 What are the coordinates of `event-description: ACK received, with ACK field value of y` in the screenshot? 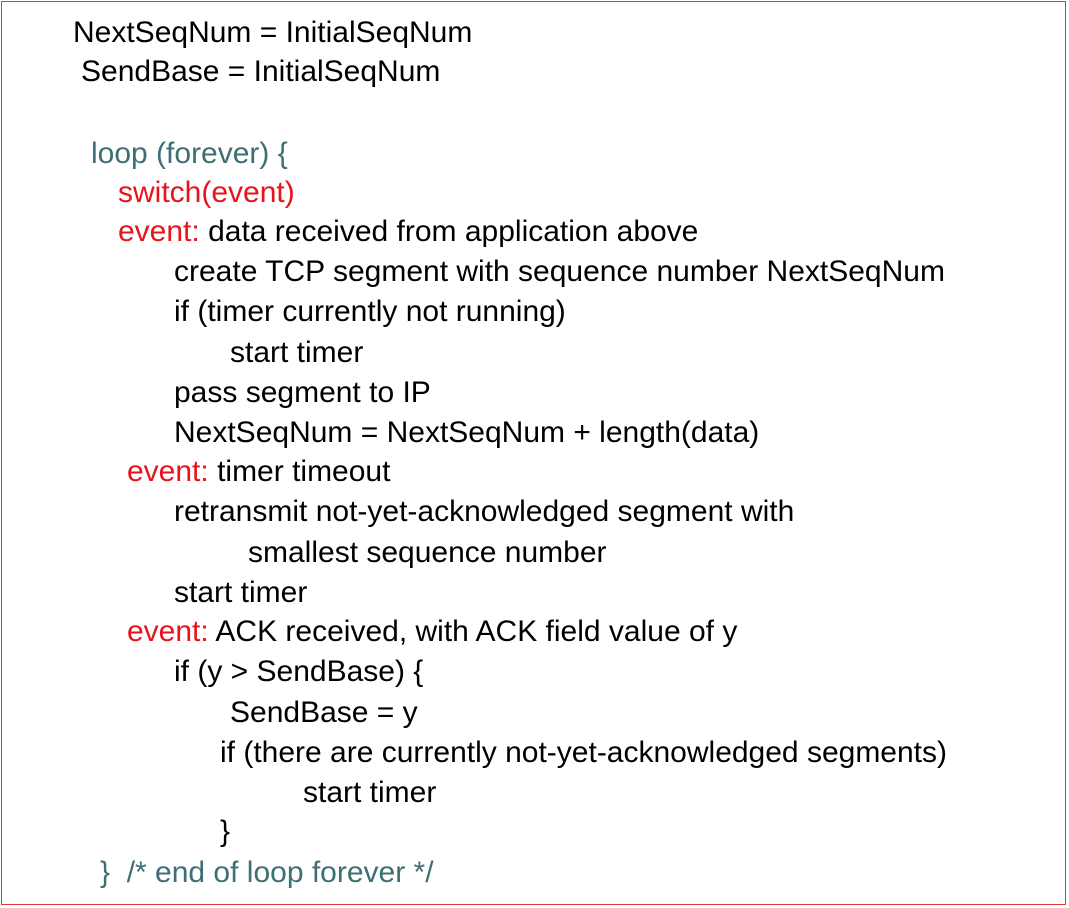 It's located at (473, 631).